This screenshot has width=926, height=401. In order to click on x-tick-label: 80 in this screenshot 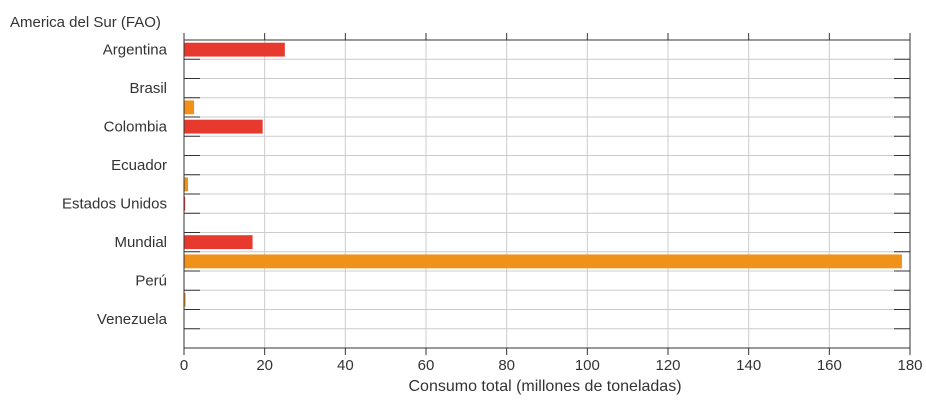, I will do `click(506, 365)`.